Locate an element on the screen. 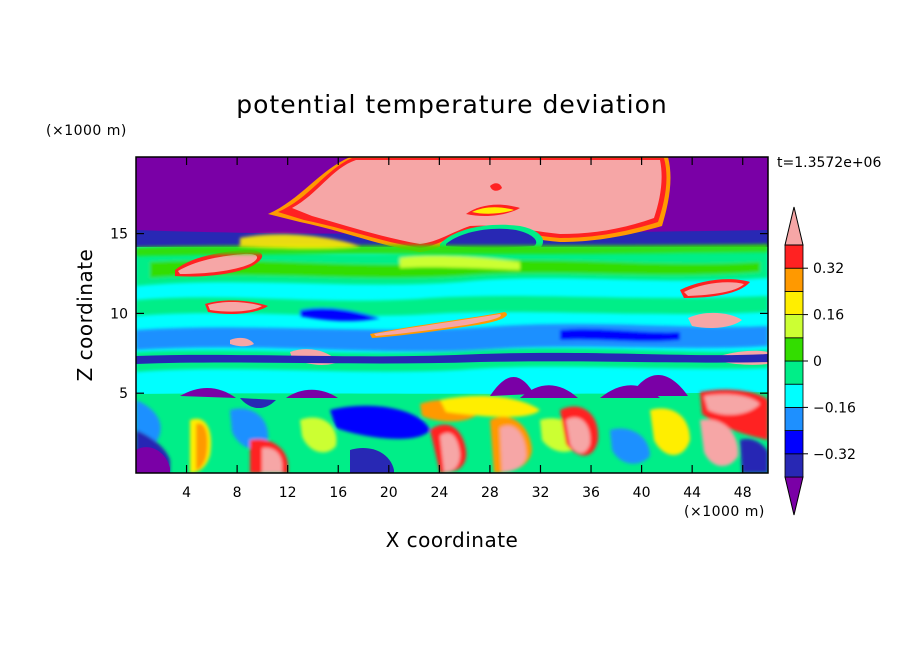 This screenshot has height=654, width=904. x-tick-label: 24 is located at coordinates (439, 493).